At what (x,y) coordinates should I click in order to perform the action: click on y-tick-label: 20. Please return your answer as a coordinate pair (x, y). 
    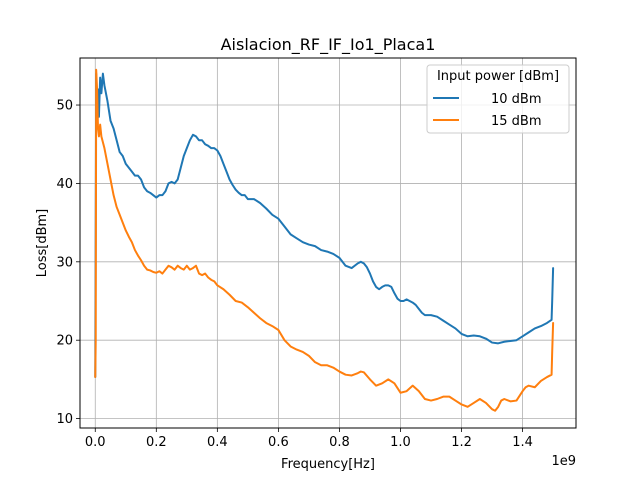
    Looking at the image, I should click on (64, 341).